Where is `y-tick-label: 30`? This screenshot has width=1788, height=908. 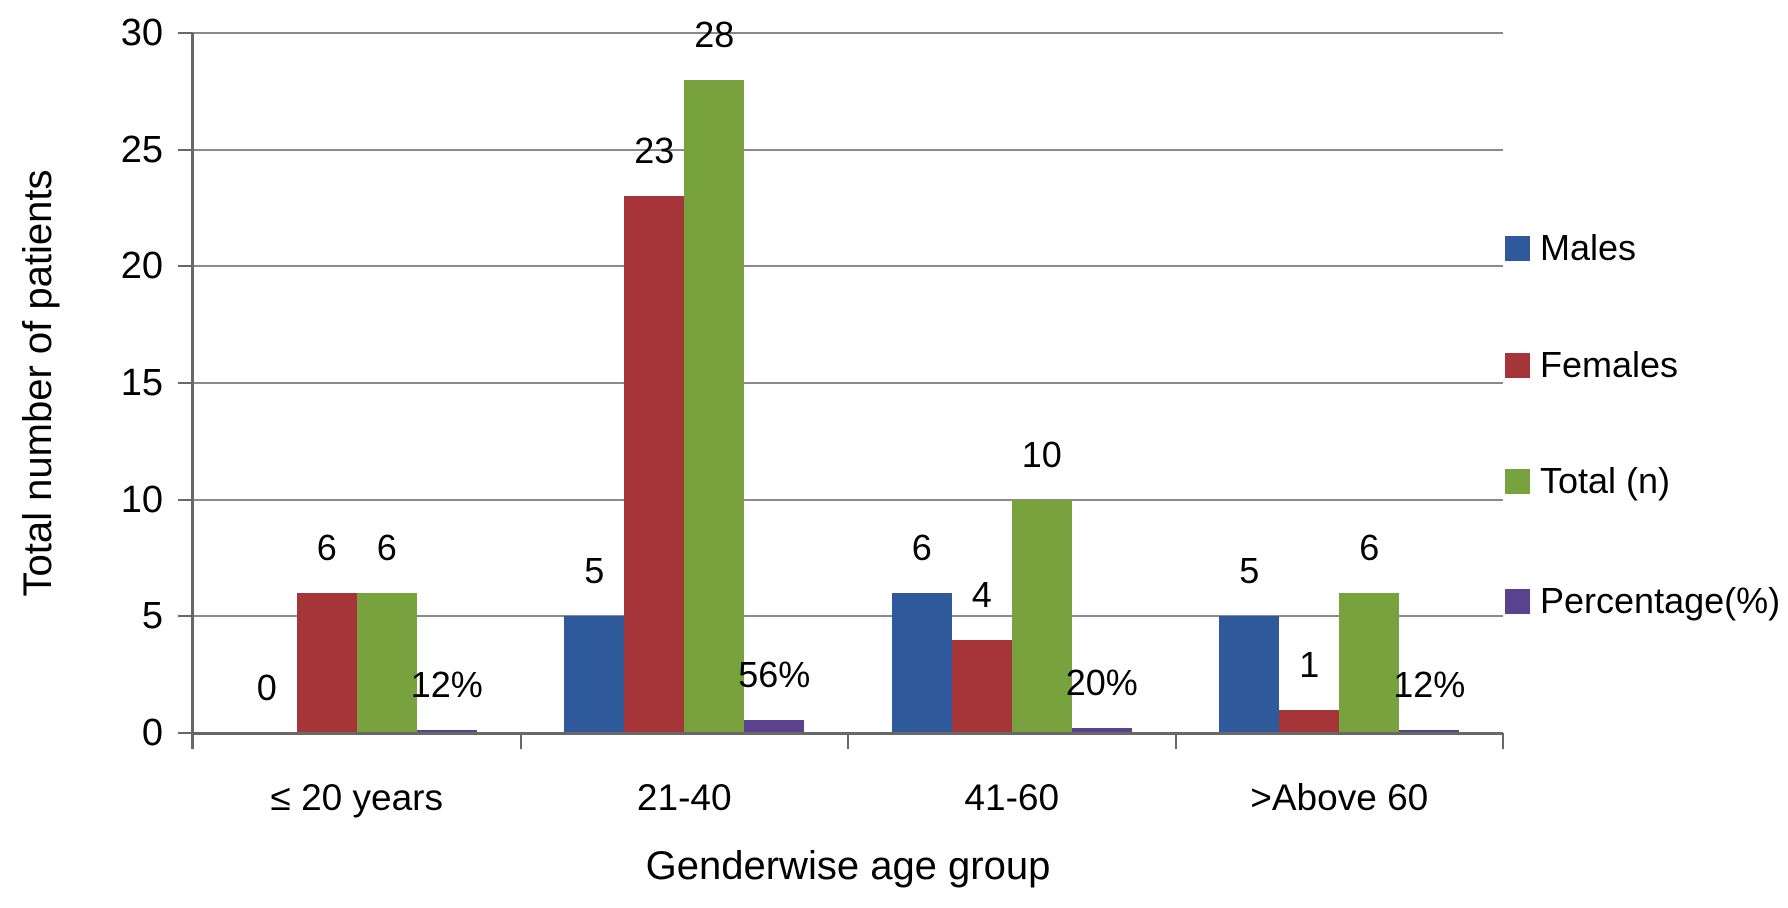
y-tick-label: 30 is located at coordinates (141, 33).